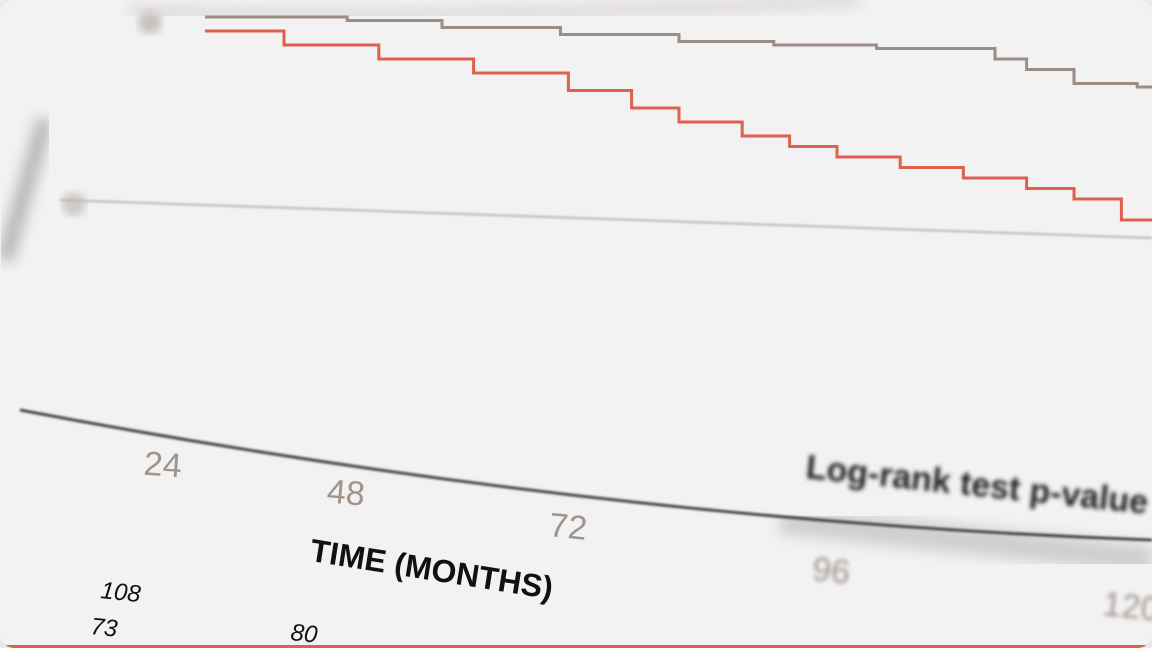  Describe the element at coordinates (104, 628) in the screenshot. I see `risk-count: 73` at that location.